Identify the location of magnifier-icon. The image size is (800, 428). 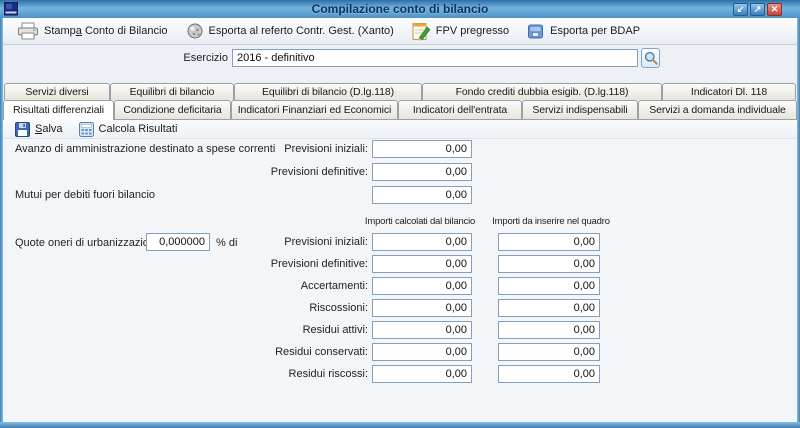
(651, 58).